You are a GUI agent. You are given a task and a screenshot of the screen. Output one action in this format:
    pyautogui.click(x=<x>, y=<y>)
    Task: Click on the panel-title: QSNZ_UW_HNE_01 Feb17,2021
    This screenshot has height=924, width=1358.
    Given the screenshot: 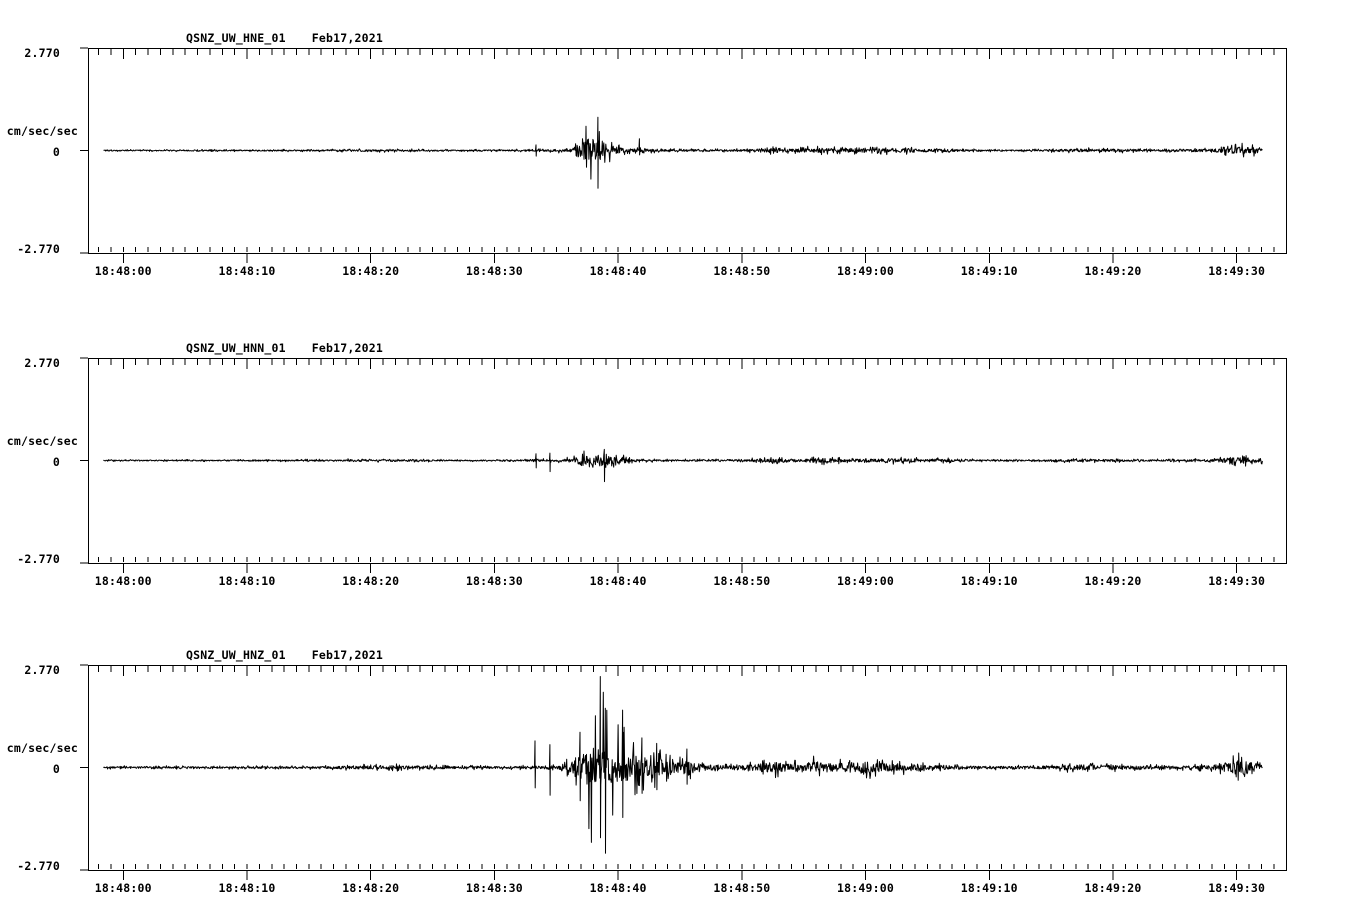 What is the action you would take?
    pyautogui.click(x=284, y=38)
    